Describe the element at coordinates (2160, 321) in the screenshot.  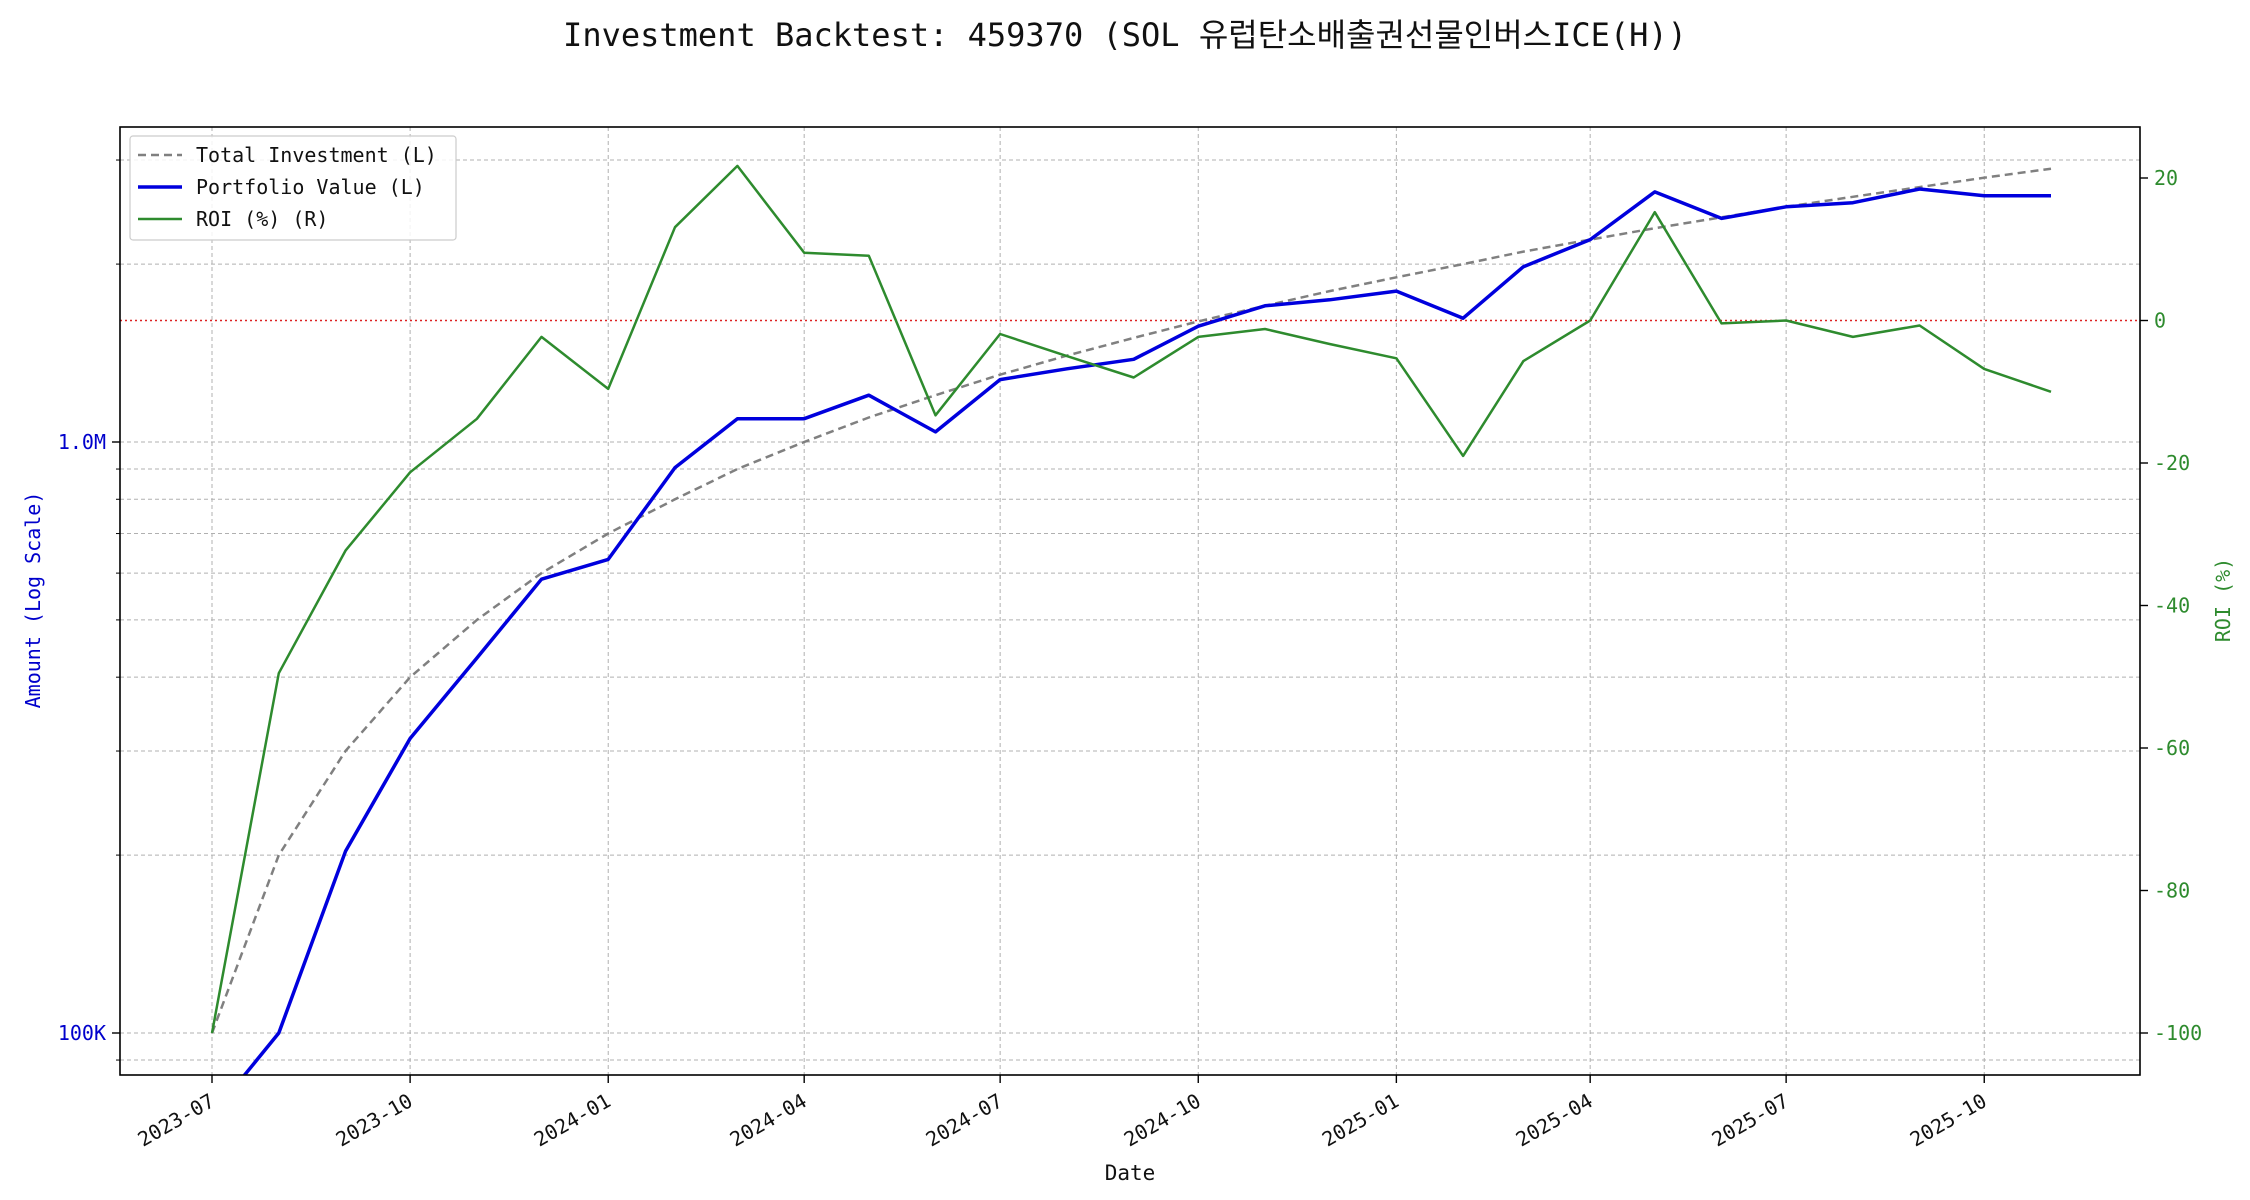
I see `right-tick-label: 0` at that location.